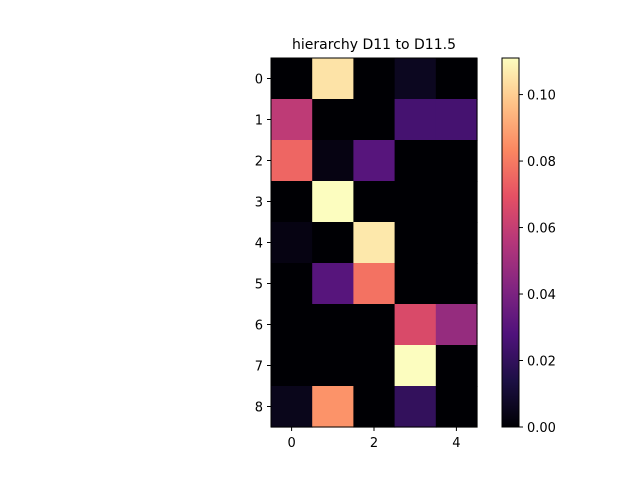 This screenshot has height=480, width=640. I want to click on heatmap-cell-r5-c2, so click(374, 284).